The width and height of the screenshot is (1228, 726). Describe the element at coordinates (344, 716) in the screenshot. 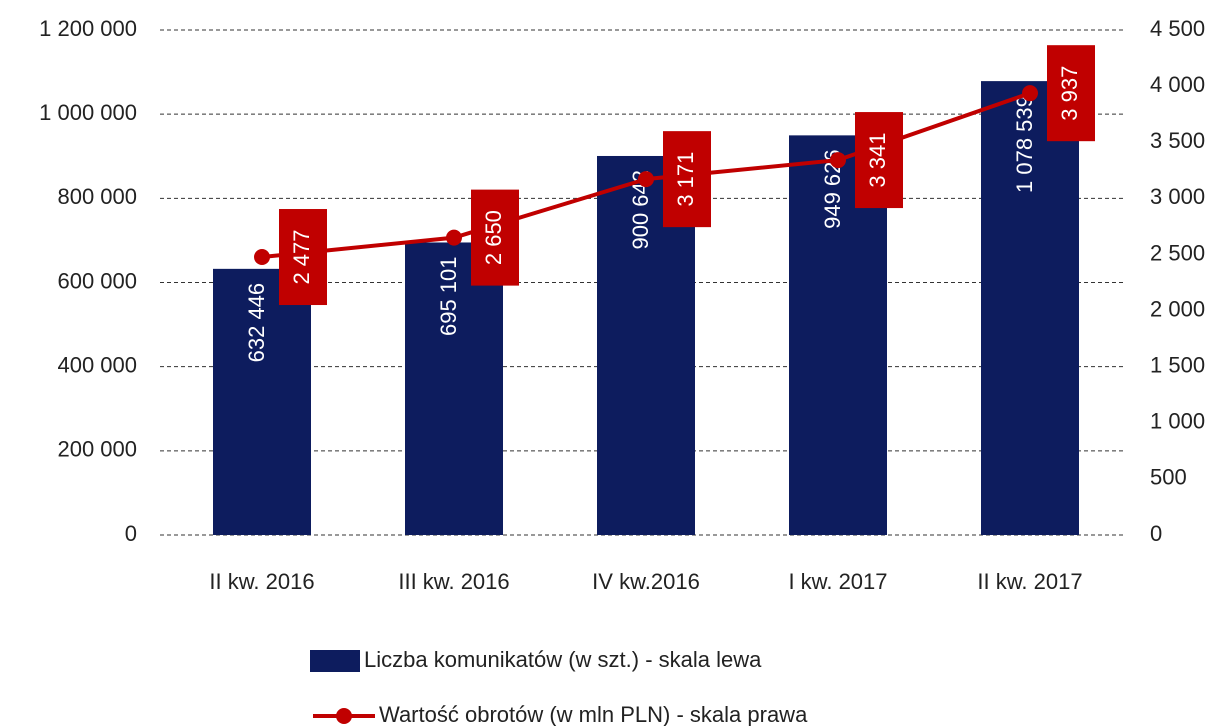

I see `legend-swatch-point` at that location.